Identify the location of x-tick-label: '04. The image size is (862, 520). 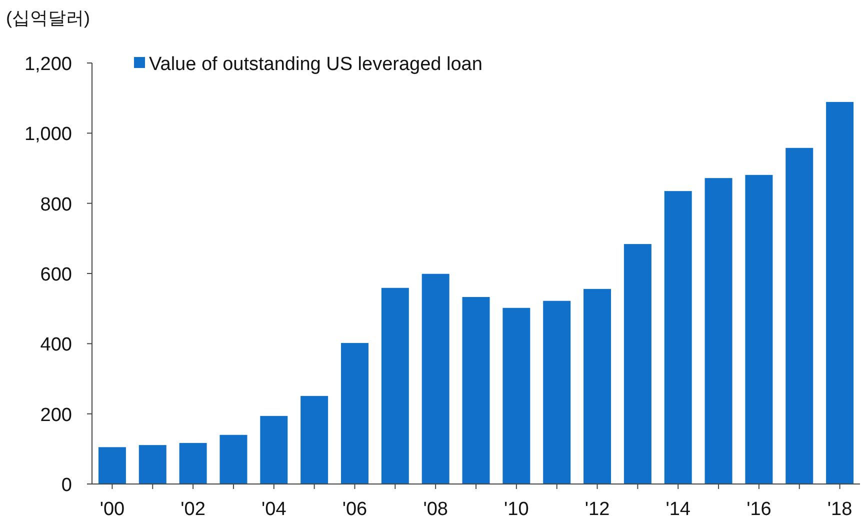
(274, 509).